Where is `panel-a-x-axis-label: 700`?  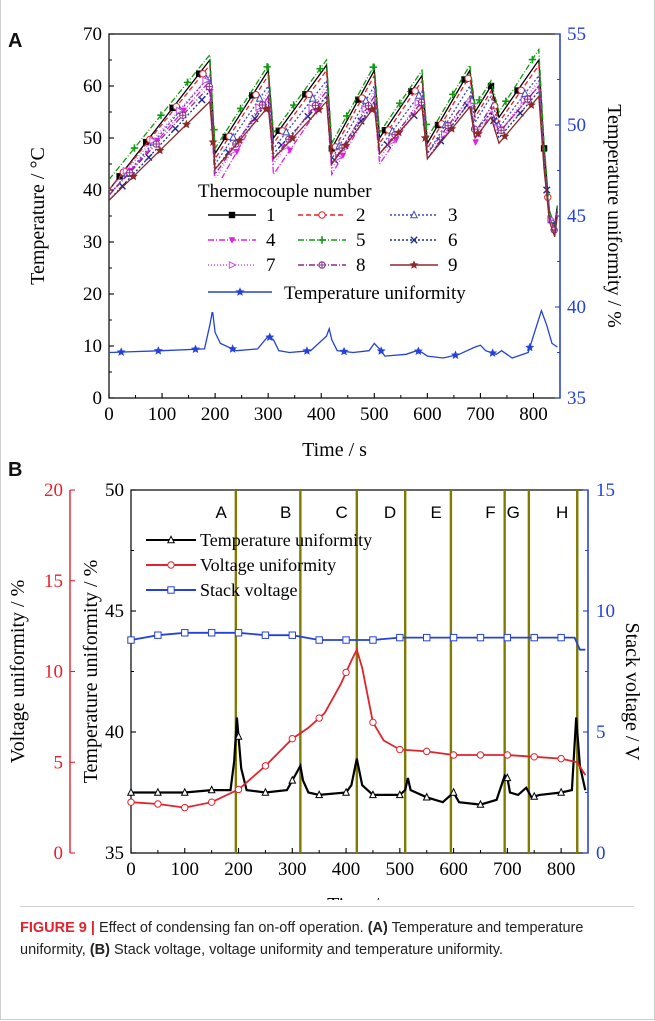
panel-a-x-axis-label: 700 is located at coordinates (480, 414).